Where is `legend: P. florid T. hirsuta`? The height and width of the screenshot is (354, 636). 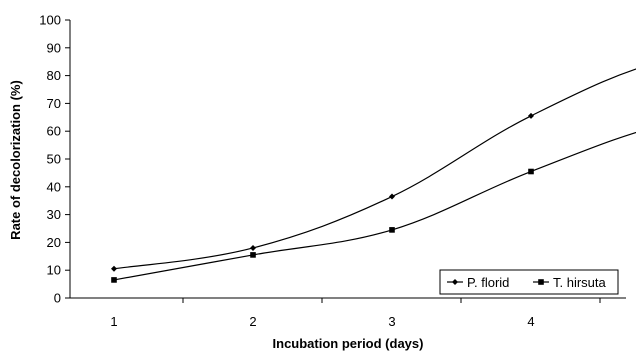
legend: P. florid T. hirsuta is located at coordinates (529, 282).